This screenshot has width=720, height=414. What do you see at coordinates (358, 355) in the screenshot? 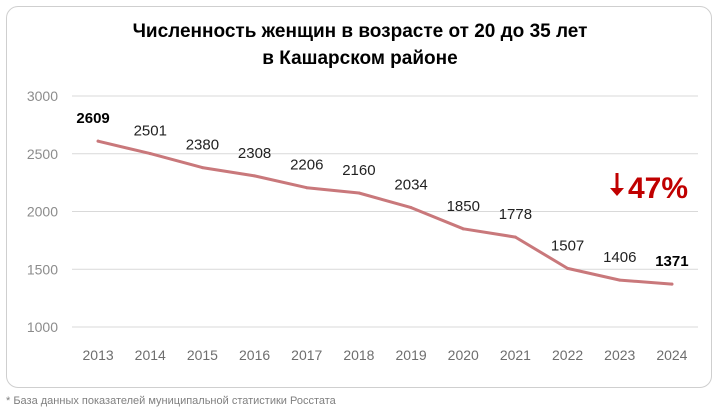
I see `x-tick-label: 2018` at bounding box center [358, 355].